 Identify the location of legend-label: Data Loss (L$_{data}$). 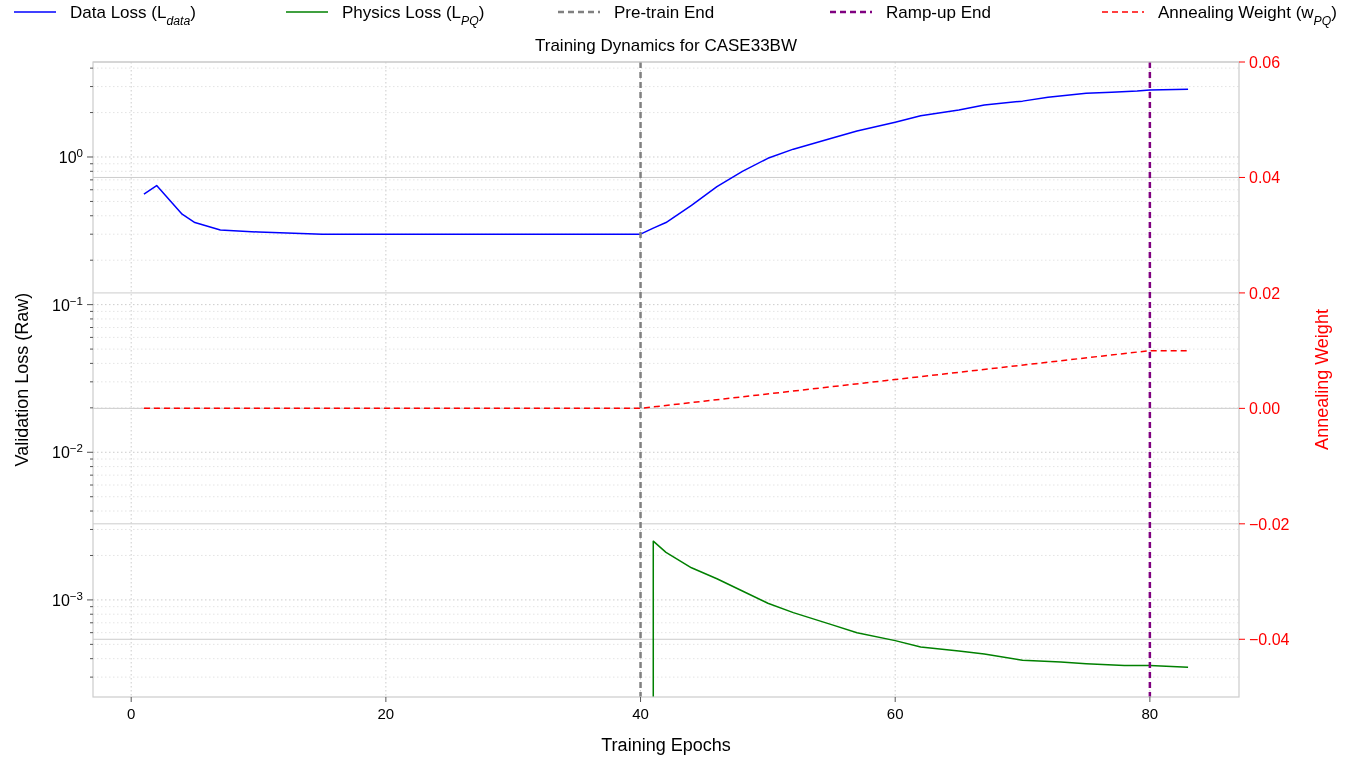
(133, 15).